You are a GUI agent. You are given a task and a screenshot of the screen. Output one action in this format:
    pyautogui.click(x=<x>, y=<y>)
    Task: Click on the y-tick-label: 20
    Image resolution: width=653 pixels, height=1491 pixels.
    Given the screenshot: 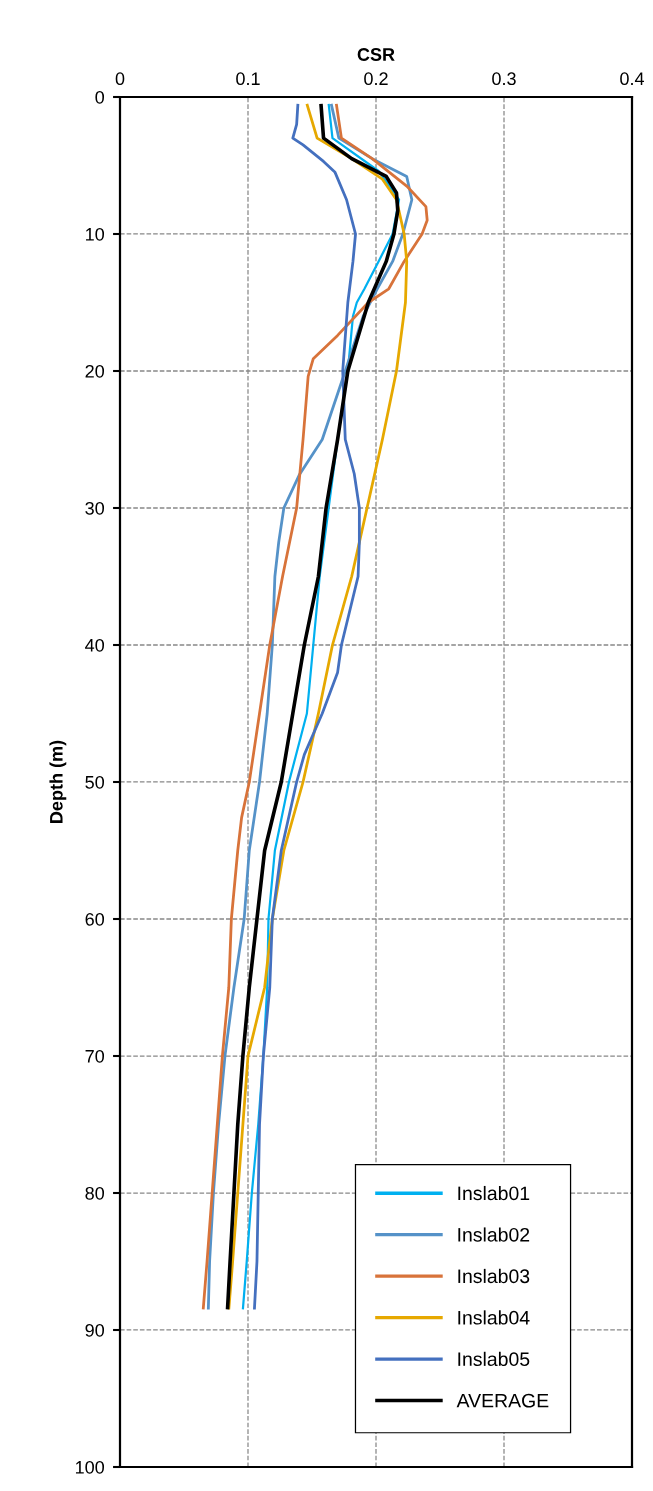 What is the action you would take?
    pyautogui.click(x=95, y=371)
    